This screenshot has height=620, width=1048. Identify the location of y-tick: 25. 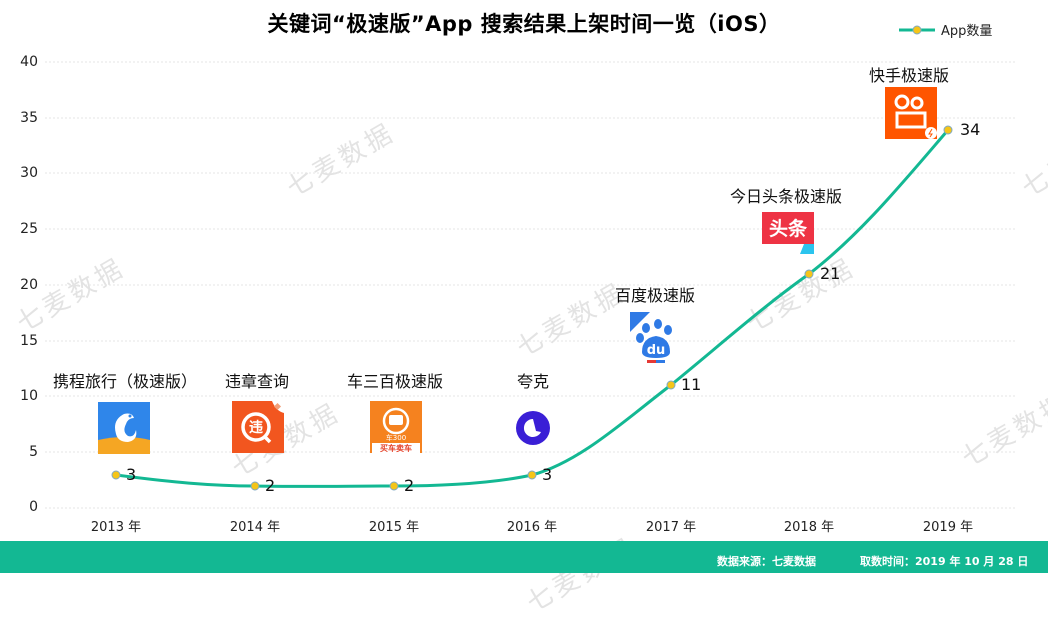
(29, 229).